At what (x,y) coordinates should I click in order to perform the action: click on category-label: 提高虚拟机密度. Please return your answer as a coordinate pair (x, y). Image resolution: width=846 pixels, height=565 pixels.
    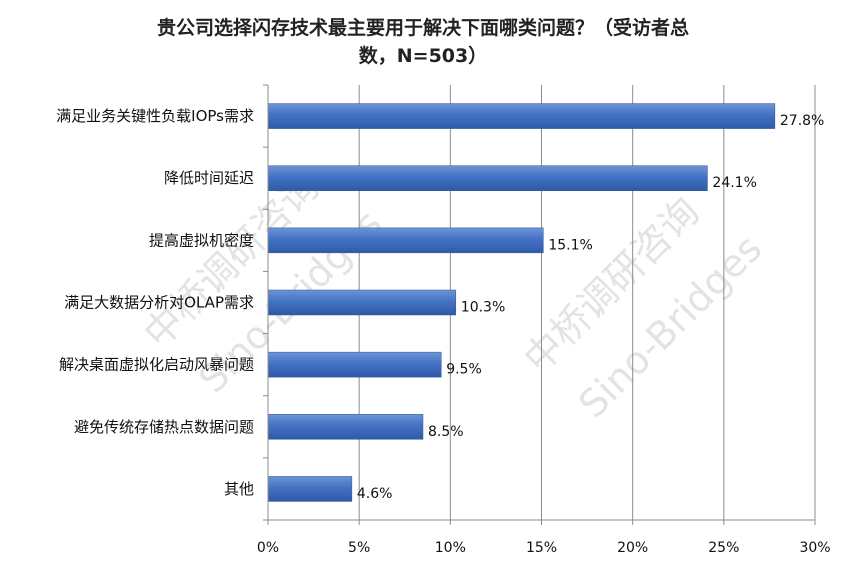
    Looking at the image, I should click on (201, 240).